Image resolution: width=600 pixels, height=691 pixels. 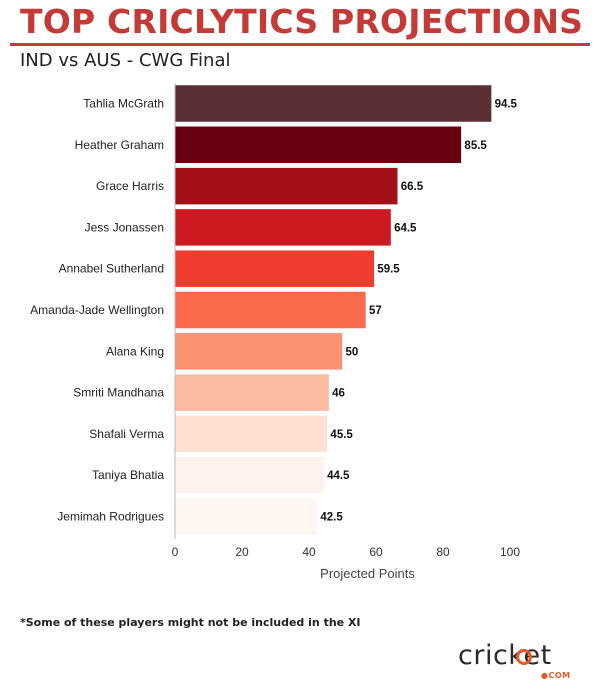 I want to click on cricket-ball-icon, so click(x=524, y=657).